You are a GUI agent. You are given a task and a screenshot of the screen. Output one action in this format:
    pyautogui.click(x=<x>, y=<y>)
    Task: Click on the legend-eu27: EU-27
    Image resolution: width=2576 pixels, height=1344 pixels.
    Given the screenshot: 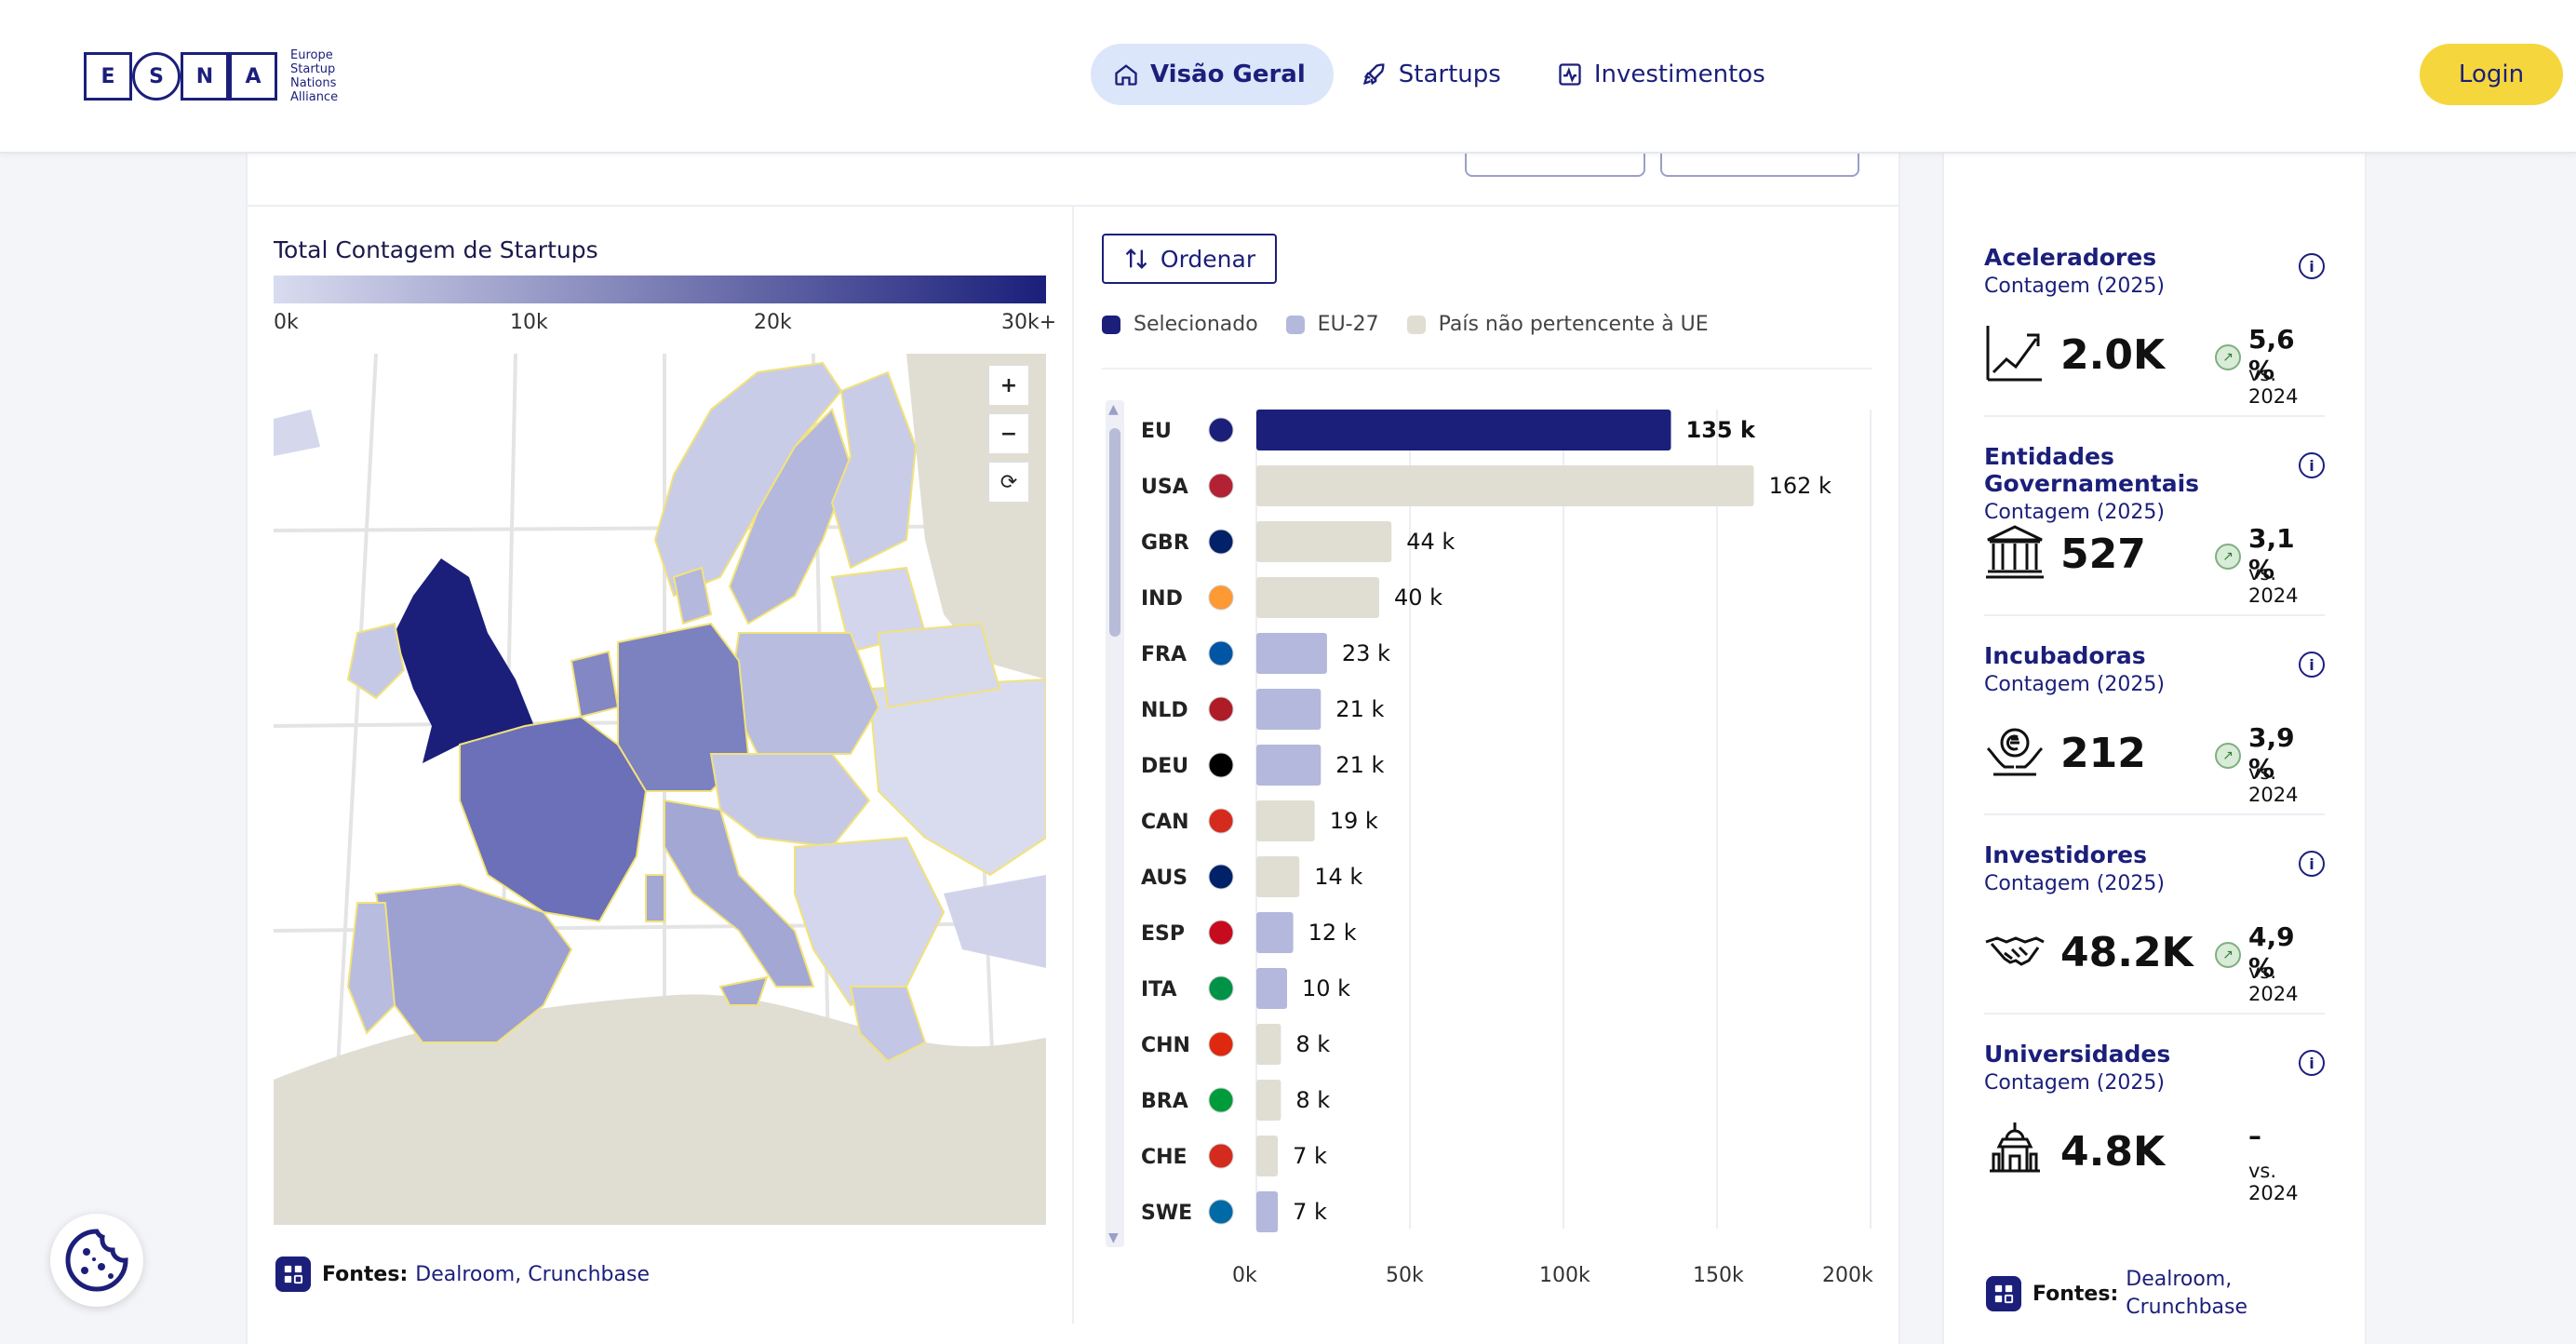 What is the action you would take?
    pyautogui.click(x=1332, y=324)
    